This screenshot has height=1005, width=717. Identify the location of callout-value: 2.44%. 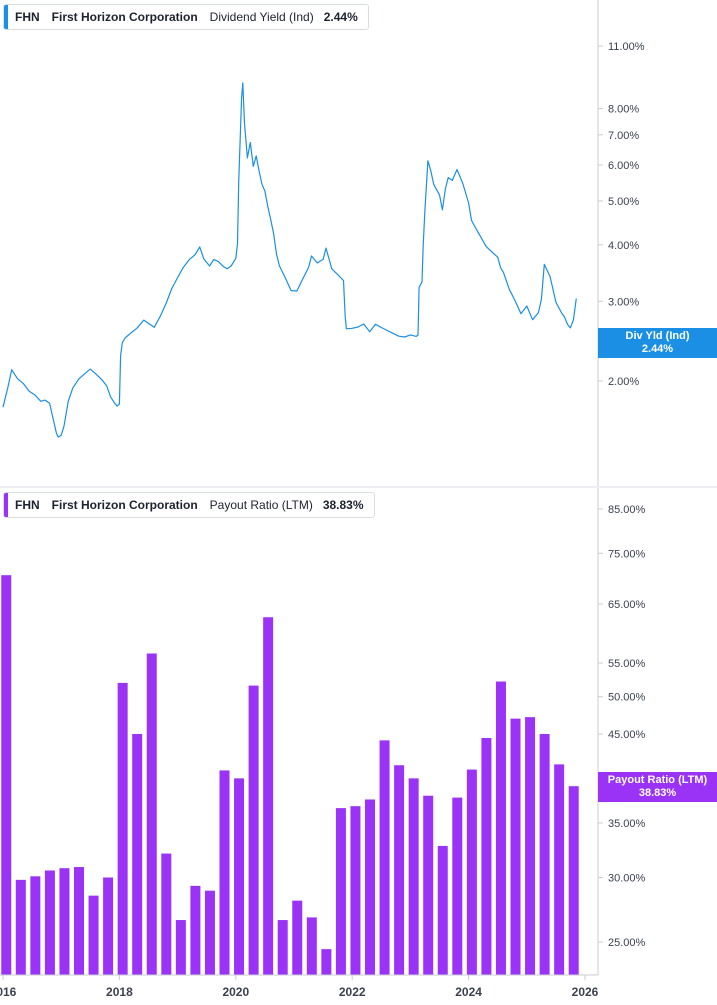
(657, 349).